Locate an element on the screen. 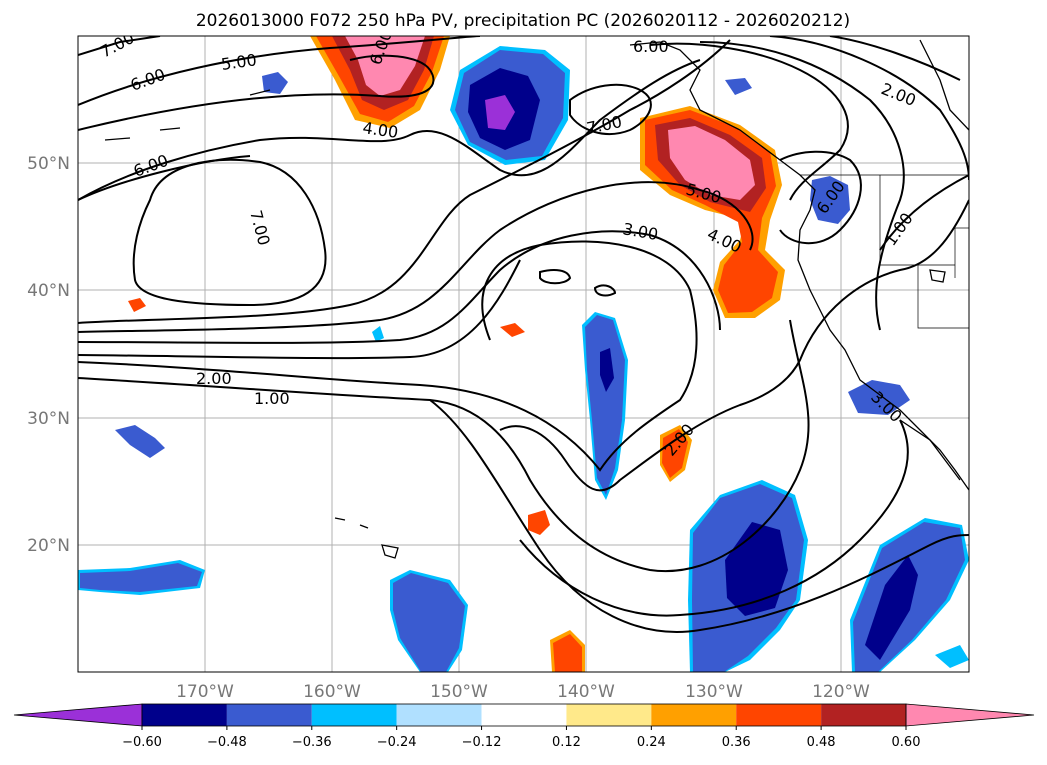  lat-label-30n: 30°N is located at coordinates (48, 419).